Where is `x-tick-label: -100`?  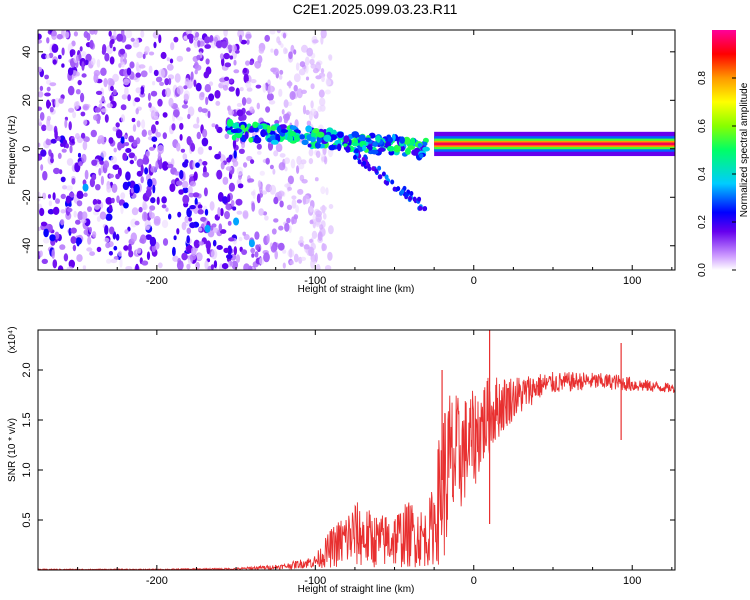 x-tick-label: -100 is located at coordinates (315, 581).